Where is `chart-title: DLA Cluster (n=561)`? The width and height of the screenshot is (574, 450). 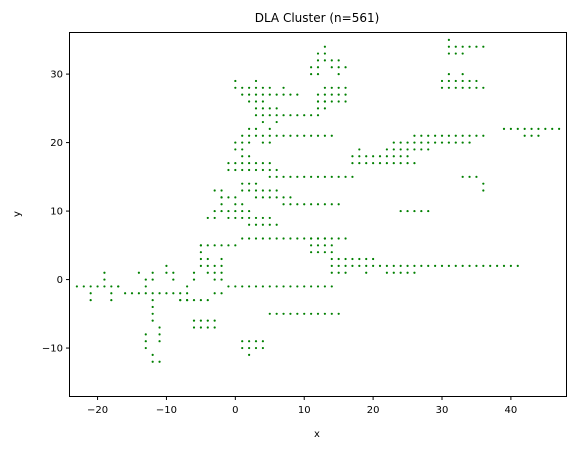
chart-title: DLA Cluster (n=561) is located at coordinates (317, 18).